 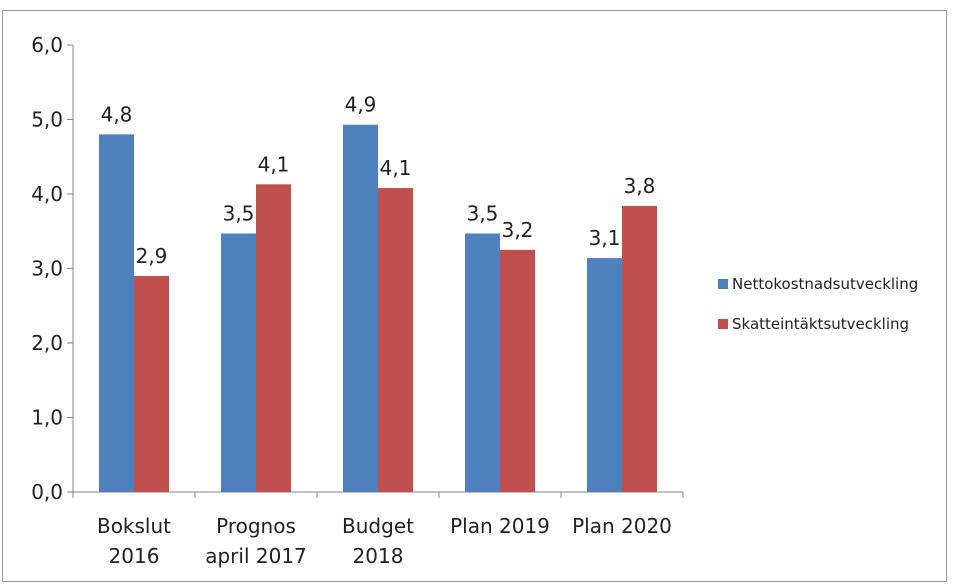 What do you see at coordinates (361, 105) in the screenshot?
I see `data-label: 4,9` at bounding box center [361, 105].